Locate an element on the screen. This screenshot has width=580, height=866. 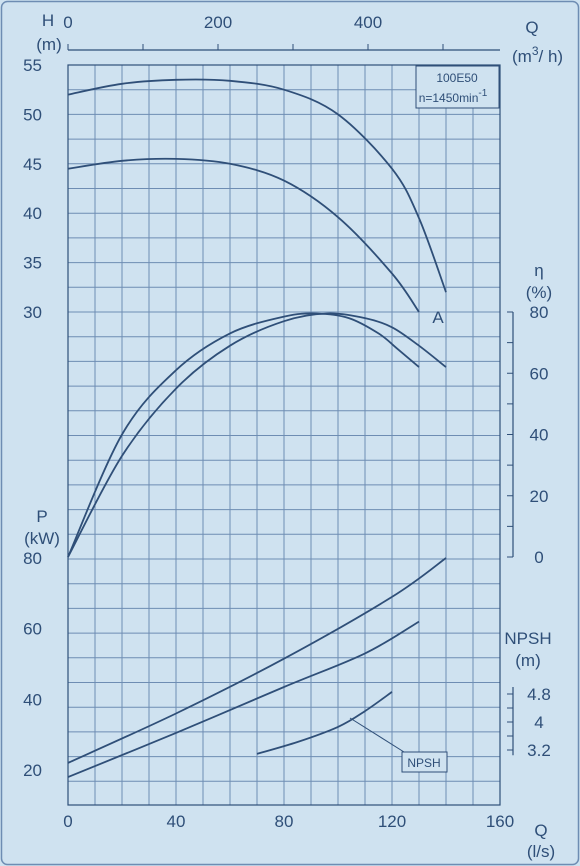
head-axis-unit: (m) is located at coordinates (48, 44).